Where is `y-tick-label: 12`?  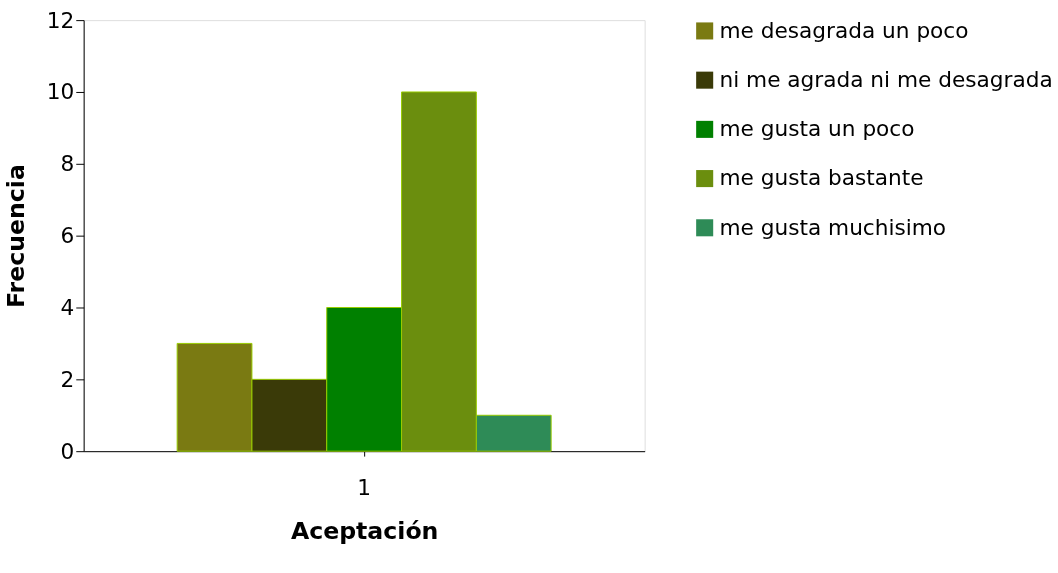
y-tick-label: 12 is located at coordinates (60, 20).